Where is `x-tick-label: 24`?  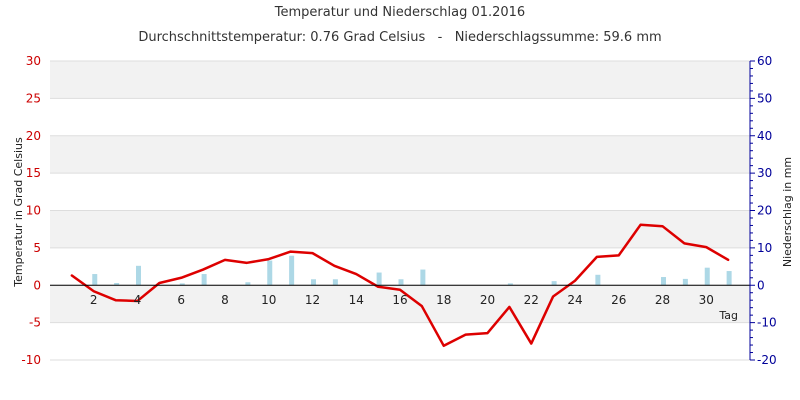
x-tick-label: 24 is located at coordinates (574, 300).